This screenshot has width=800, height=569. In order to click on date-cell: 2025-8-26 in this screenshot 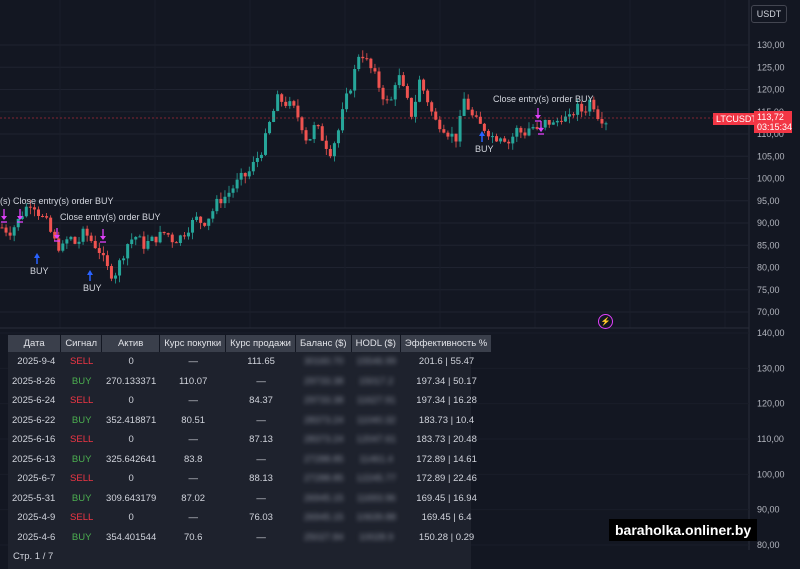, I will do `click(34, 381)`.